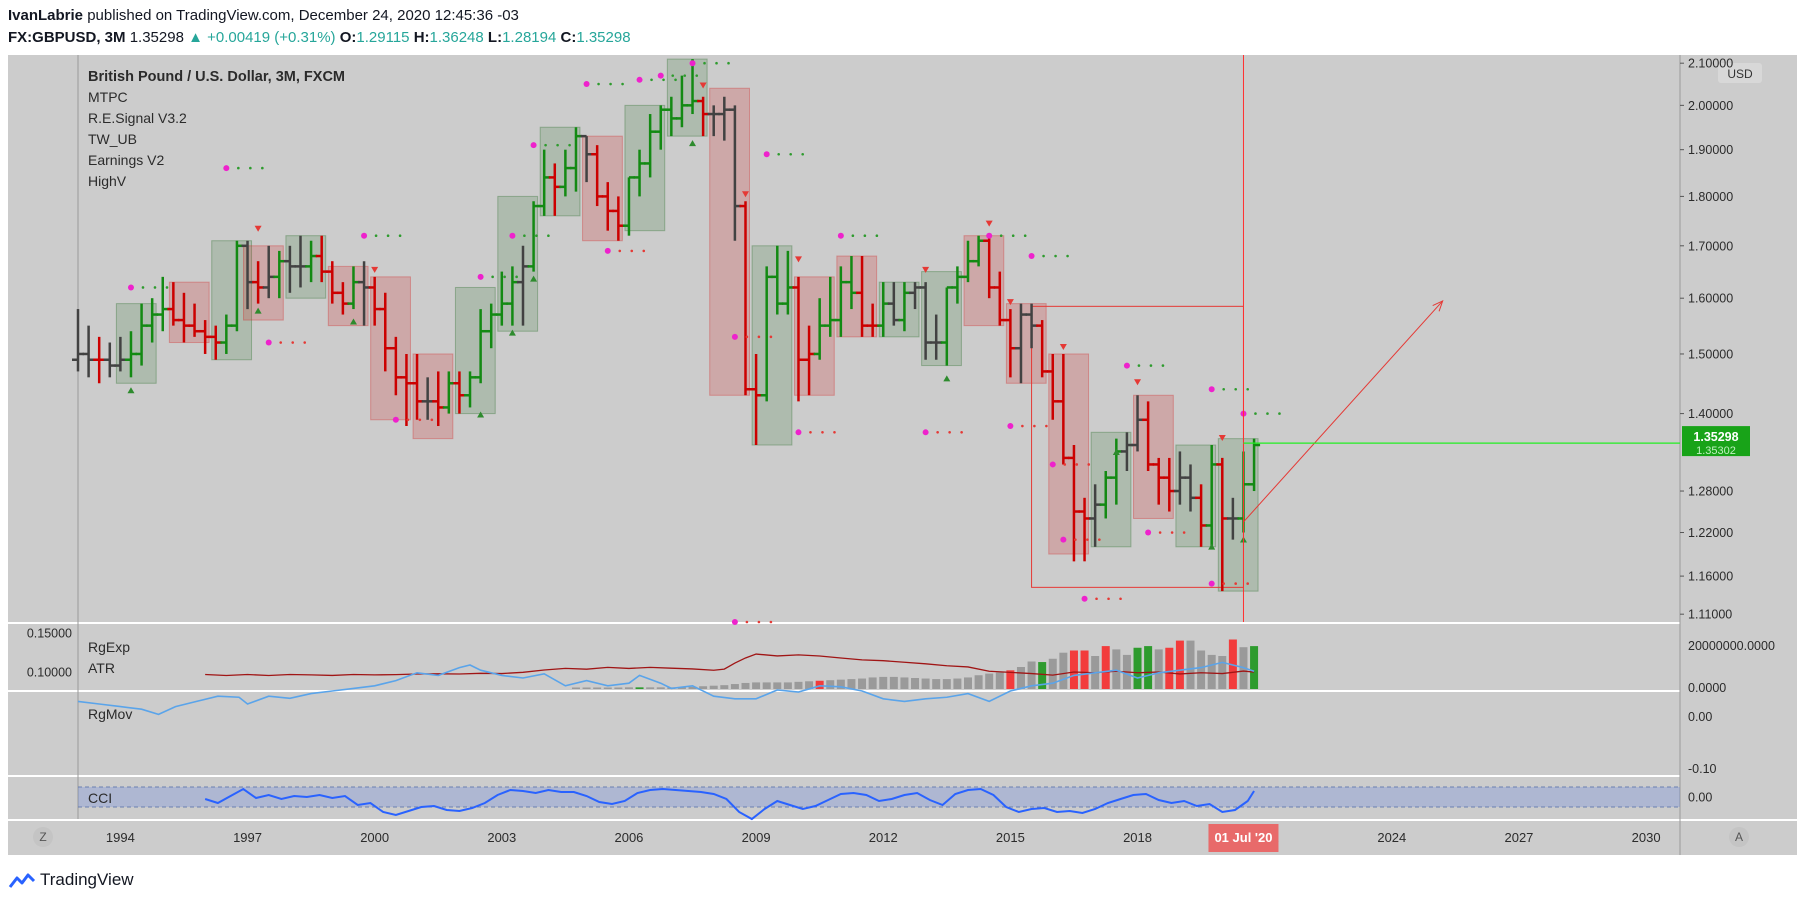  What do you see at coordinates (43, 837) in the screenshot?
I see `zoom-reset-button: Z` at bounding box center [43, 837].